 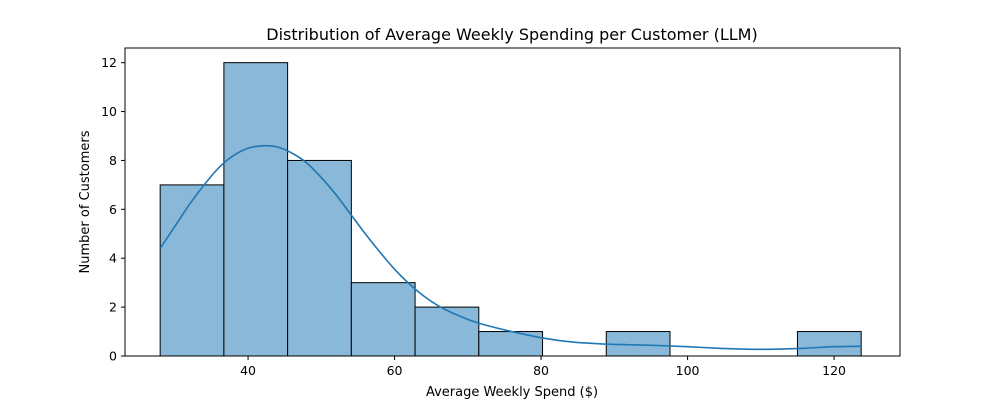 What do you see at coordinates (541, 370) in the screenshot?
I see `x-tick-label: 80` at bounding box center [541, 370].